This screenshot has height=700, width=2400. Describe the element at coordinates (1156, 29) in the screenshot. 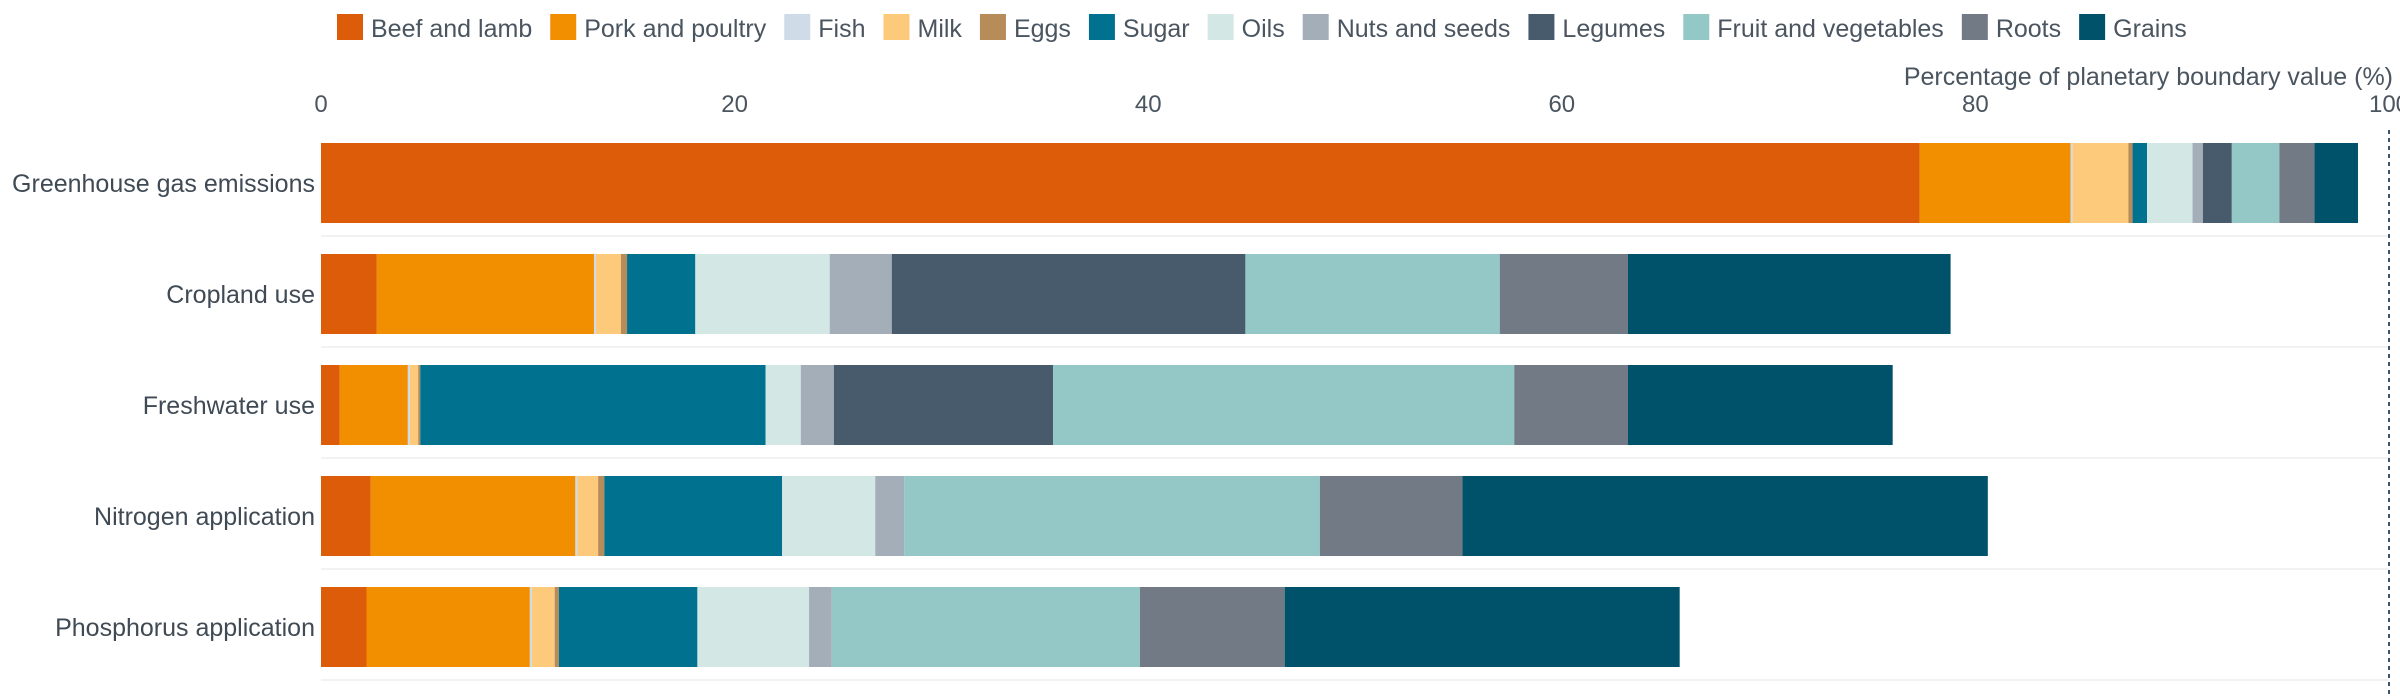

I see `legend-label: Sugar` at that location.